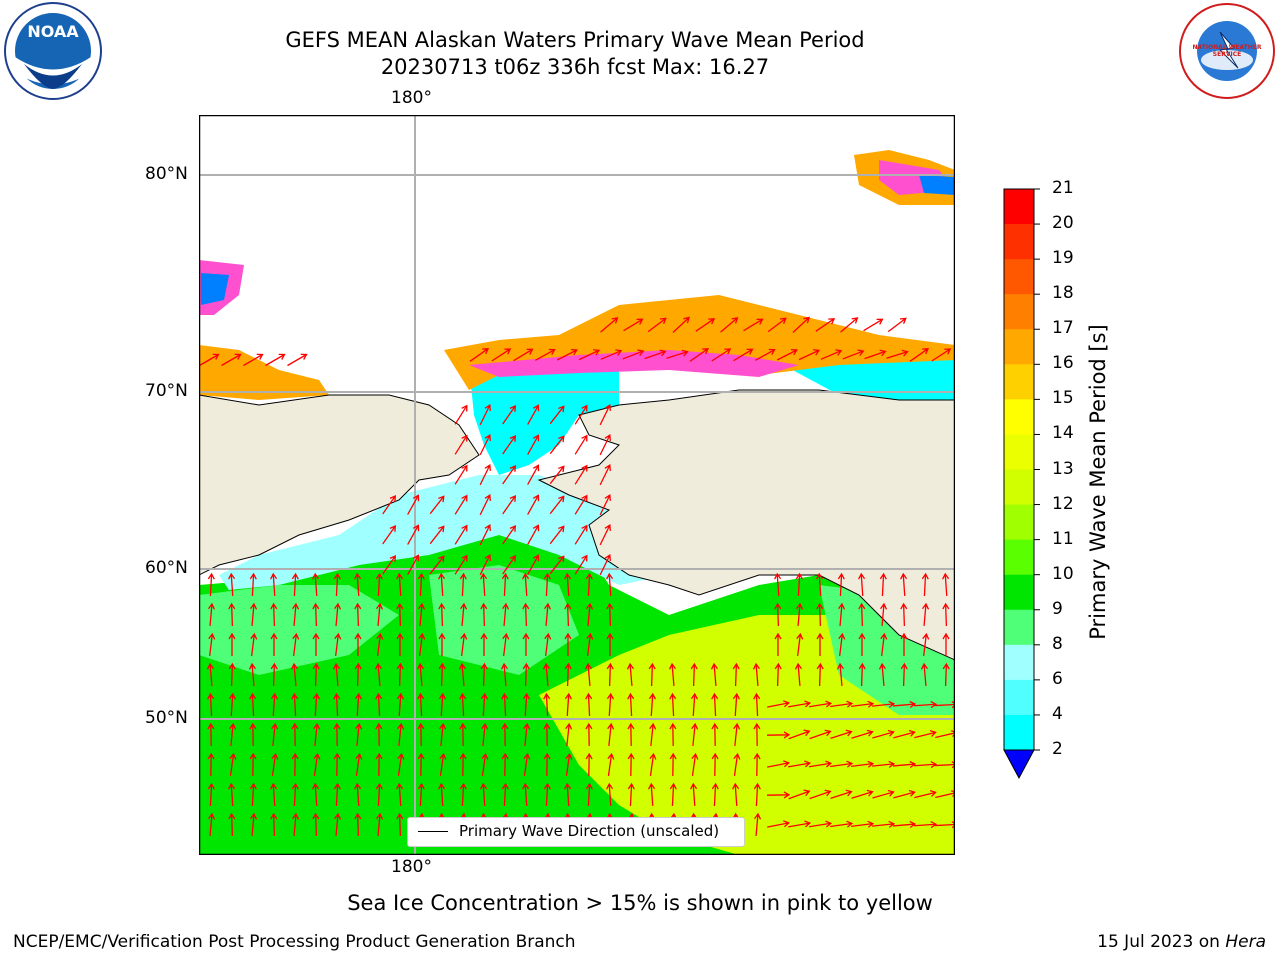 The image size is (1280, 960). What do you see at coordinates (1063, 293) in the screenshot?
I see `colorbar-tick-label: 18` at bounding box center [1063, 293].